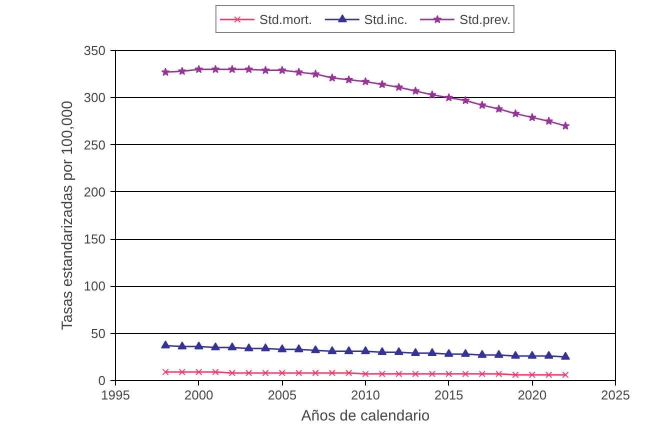 The width and height of the screenshot is (649, 446). Describe the element at coordinates (98, 333) in the screenshot. I see `y-tick-label: 50` at that location.